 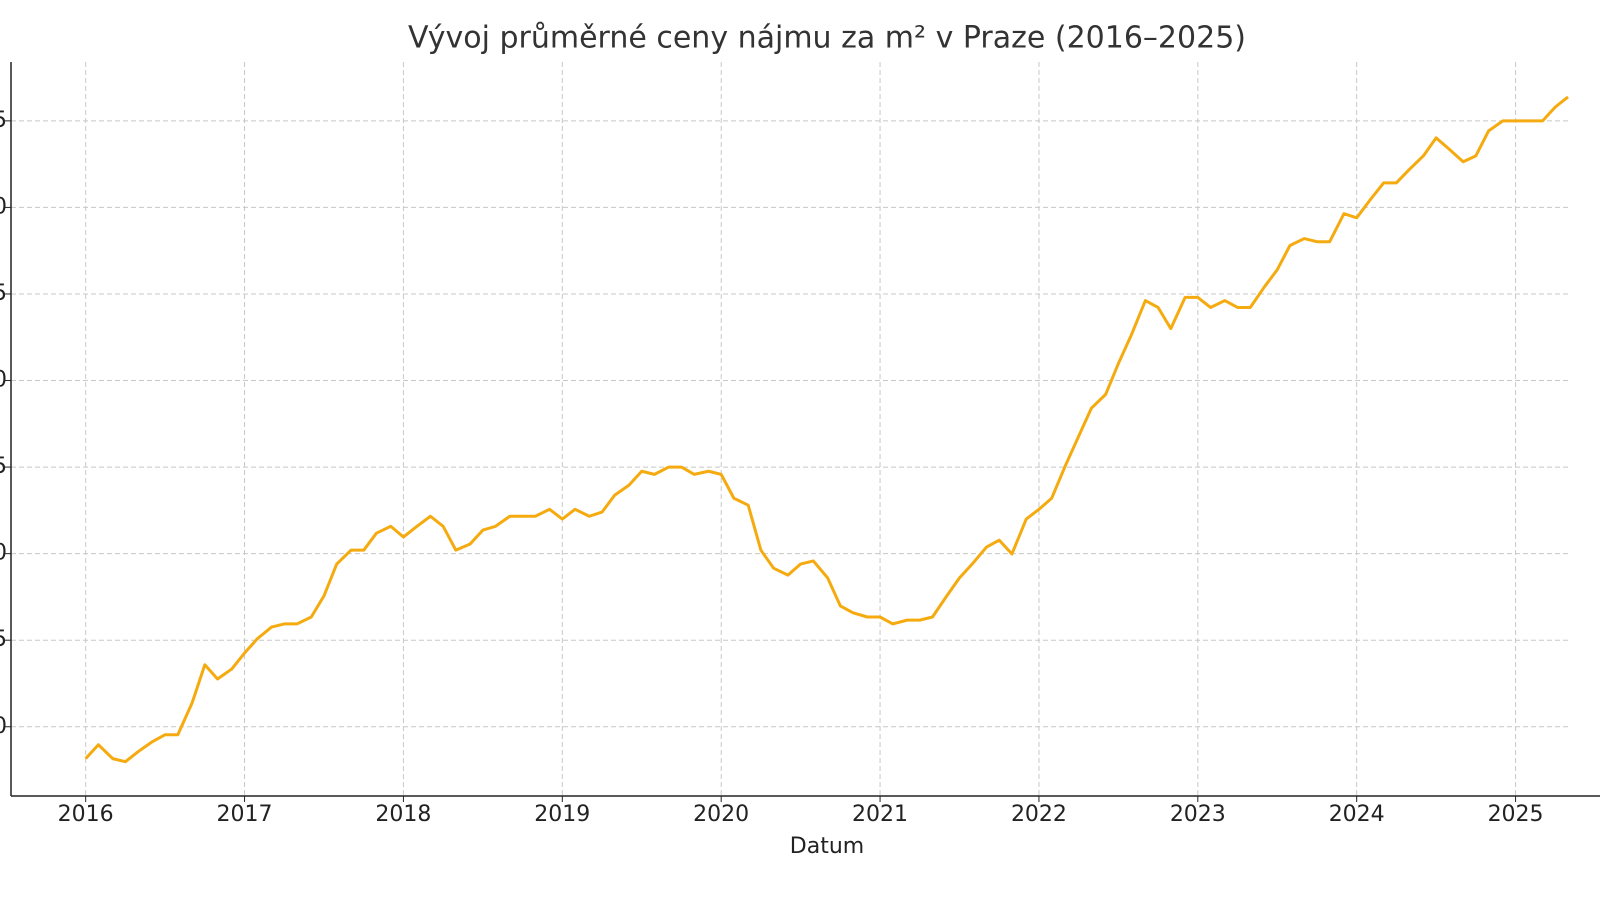 What do you see at coordinates (245, 814) in the screenshot?
I see `x-tick-label: 2017` at bounding box center [245, 814].